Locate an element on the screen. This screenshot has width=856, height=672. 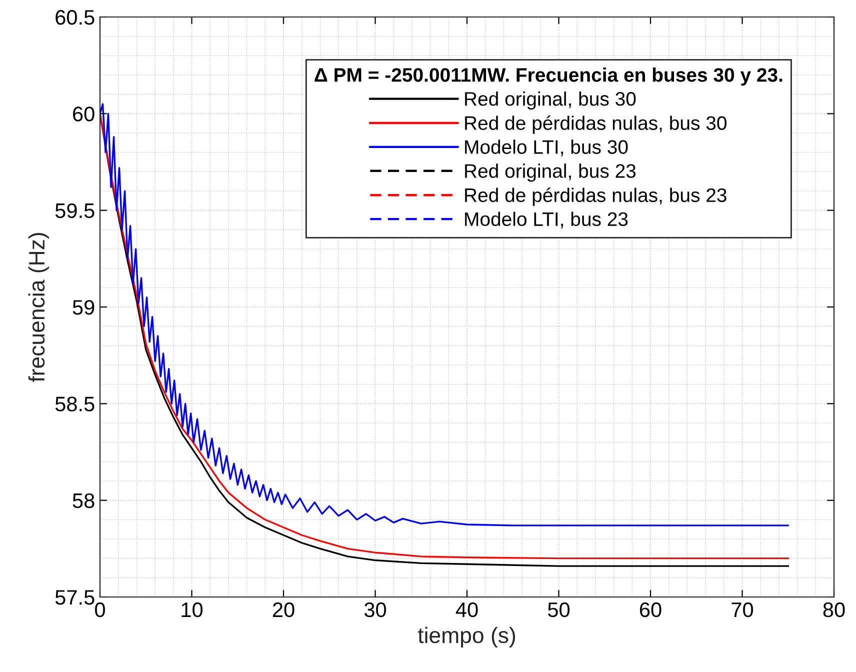
x-tick-label: 20 is located at coordinates (283, 610).